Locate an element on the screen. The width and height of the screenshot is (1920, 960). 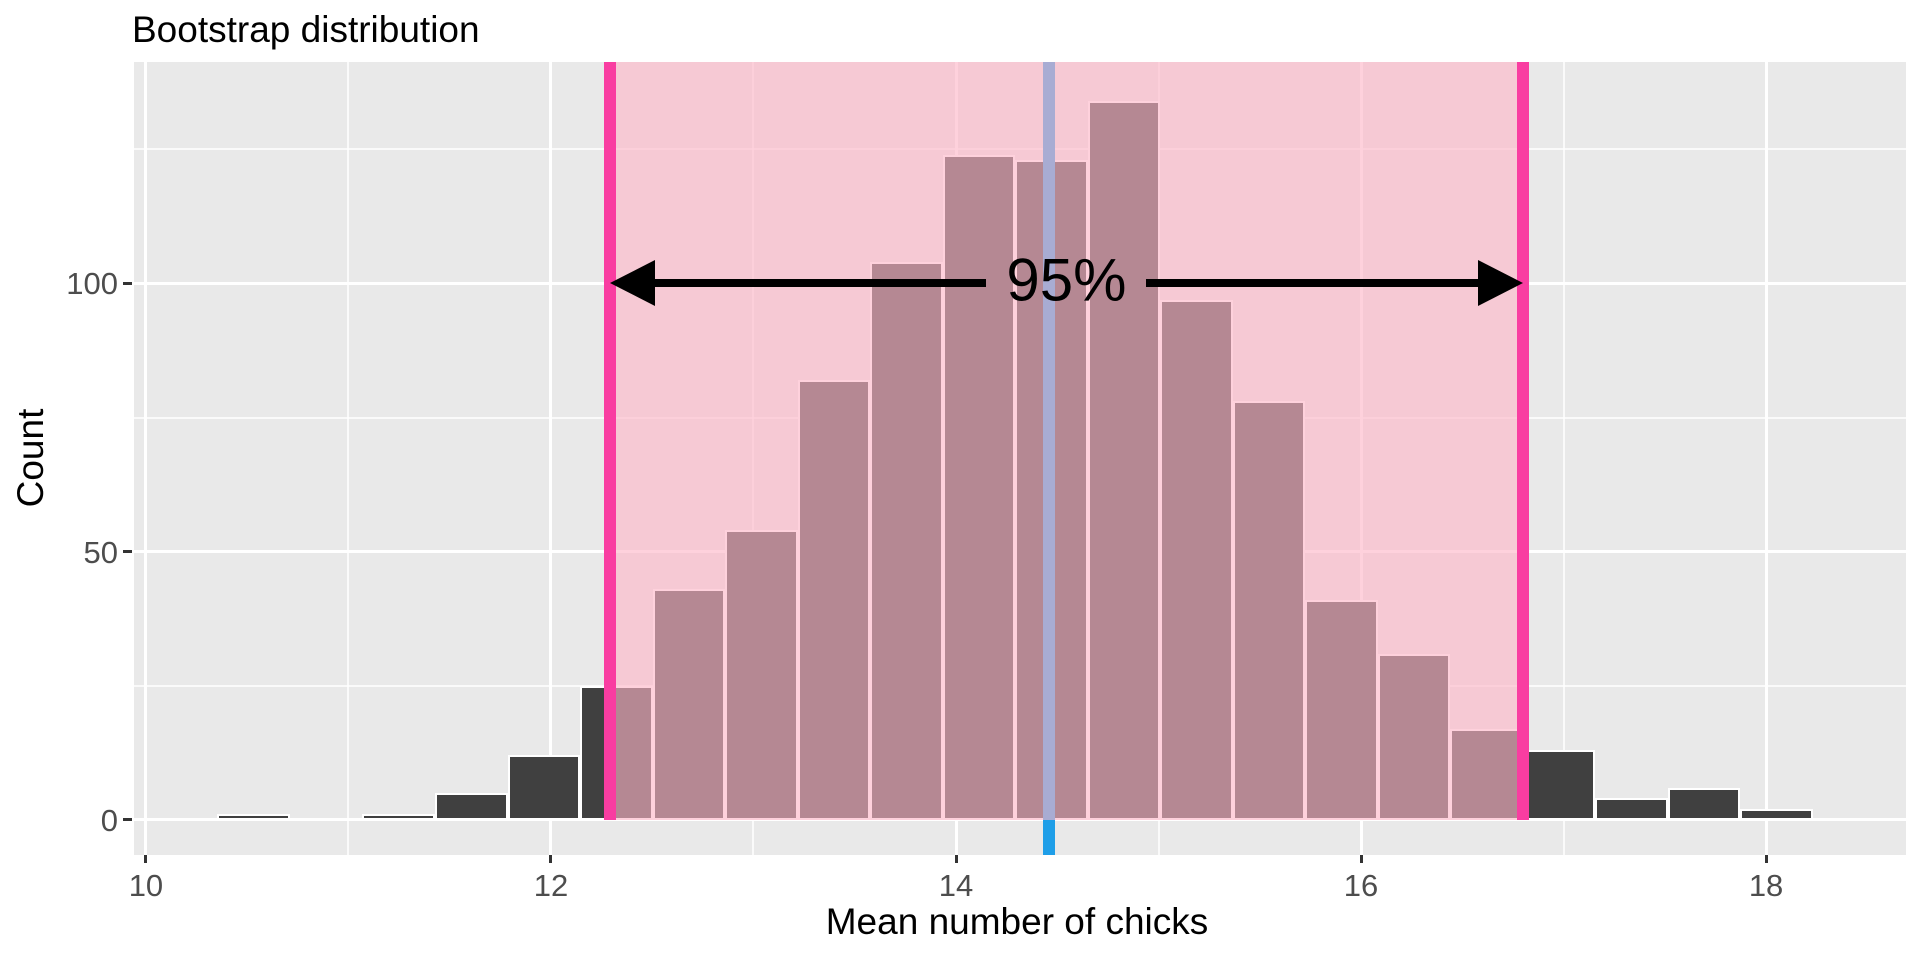
arrow-left-head is located at coordinates (632, 283).